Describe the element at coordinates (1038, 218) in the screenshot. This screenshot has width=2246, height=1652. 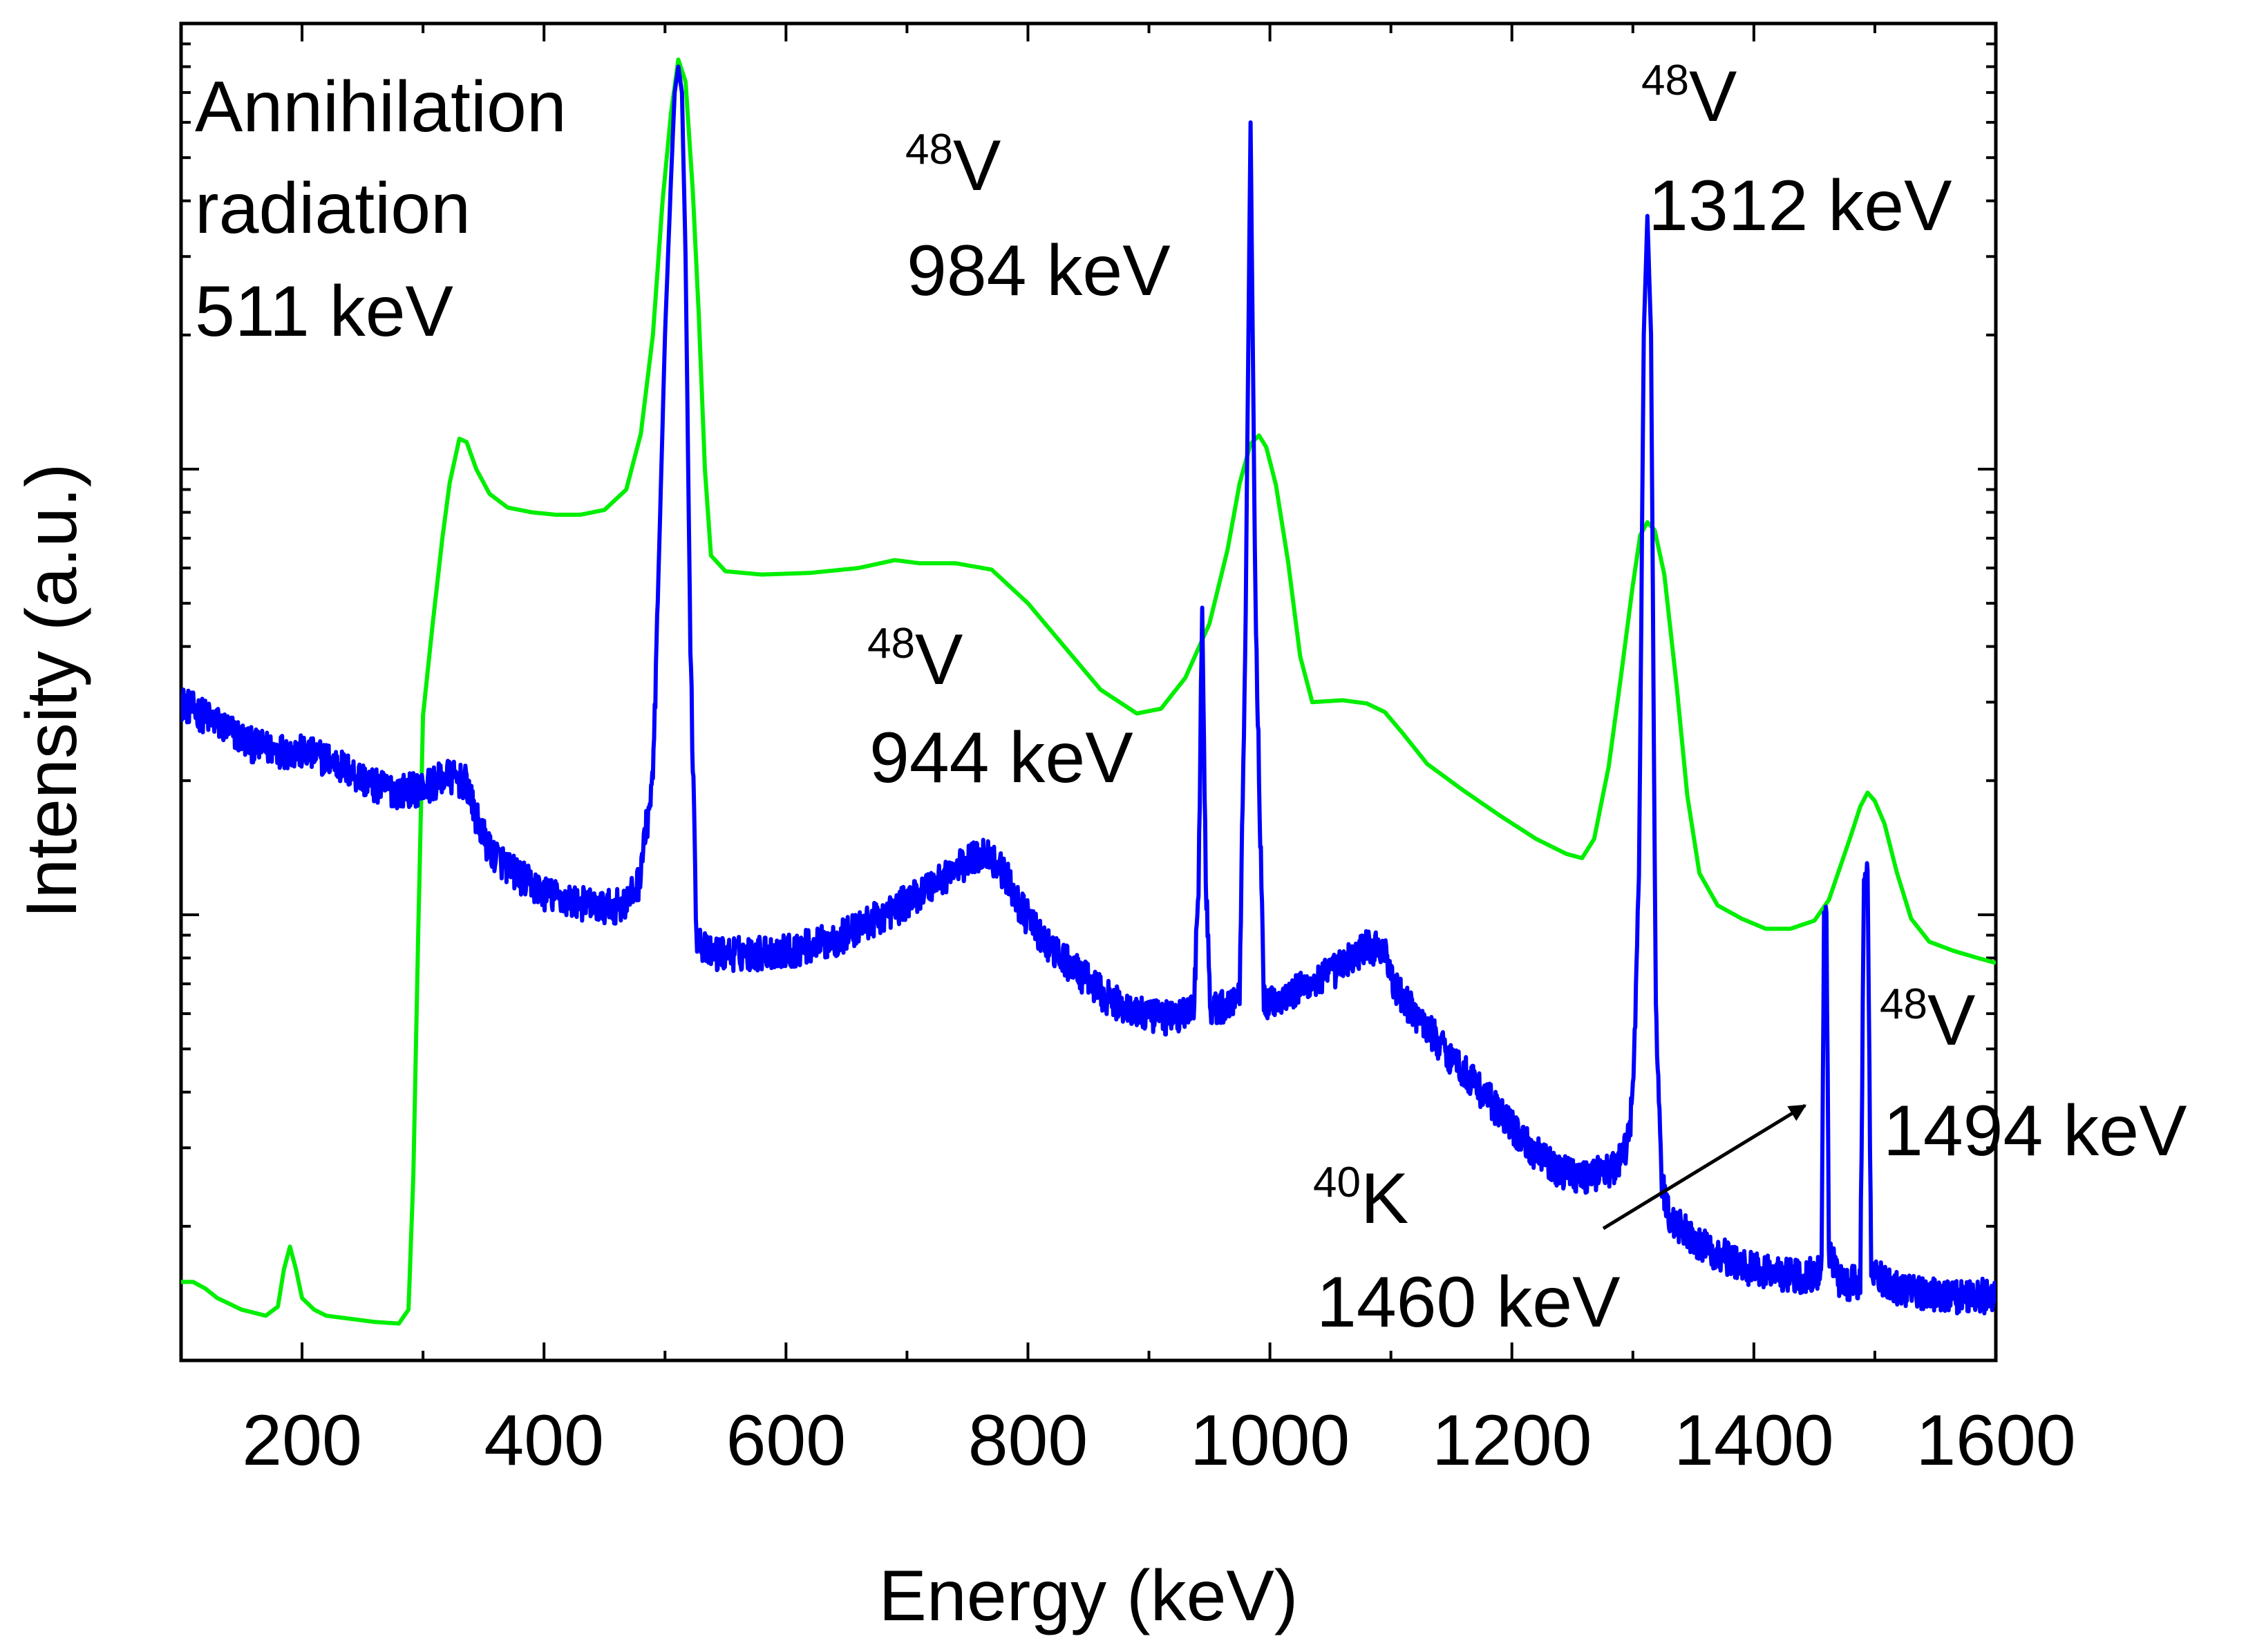
I see `annotation-v48-984: 48V 984 keV` at that location.